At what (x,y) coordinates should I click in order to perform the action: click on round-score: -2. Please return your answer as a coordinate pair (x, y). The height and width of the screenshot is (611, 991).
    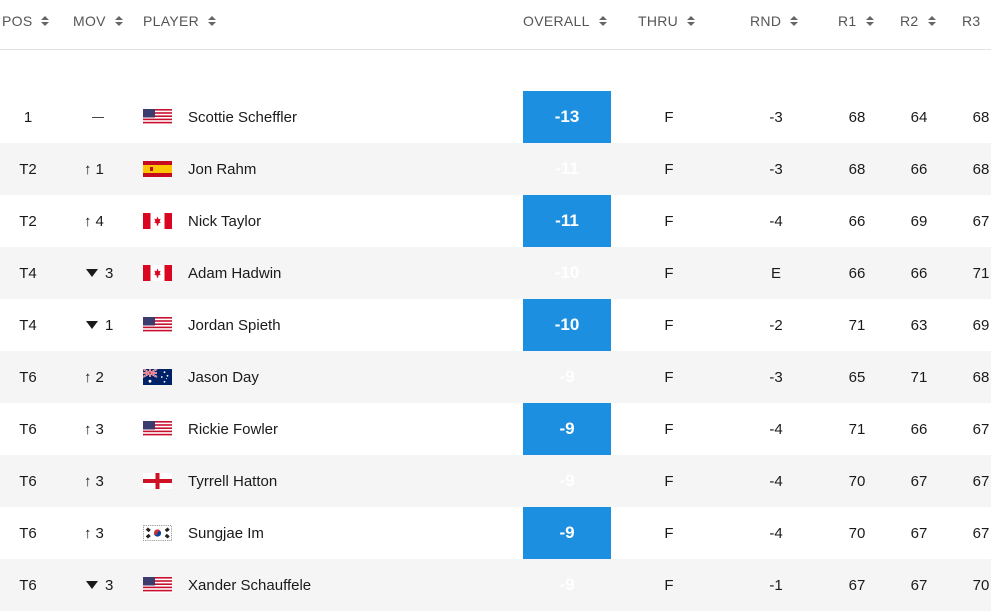
    Looking at the image, I should click on (776, 325).